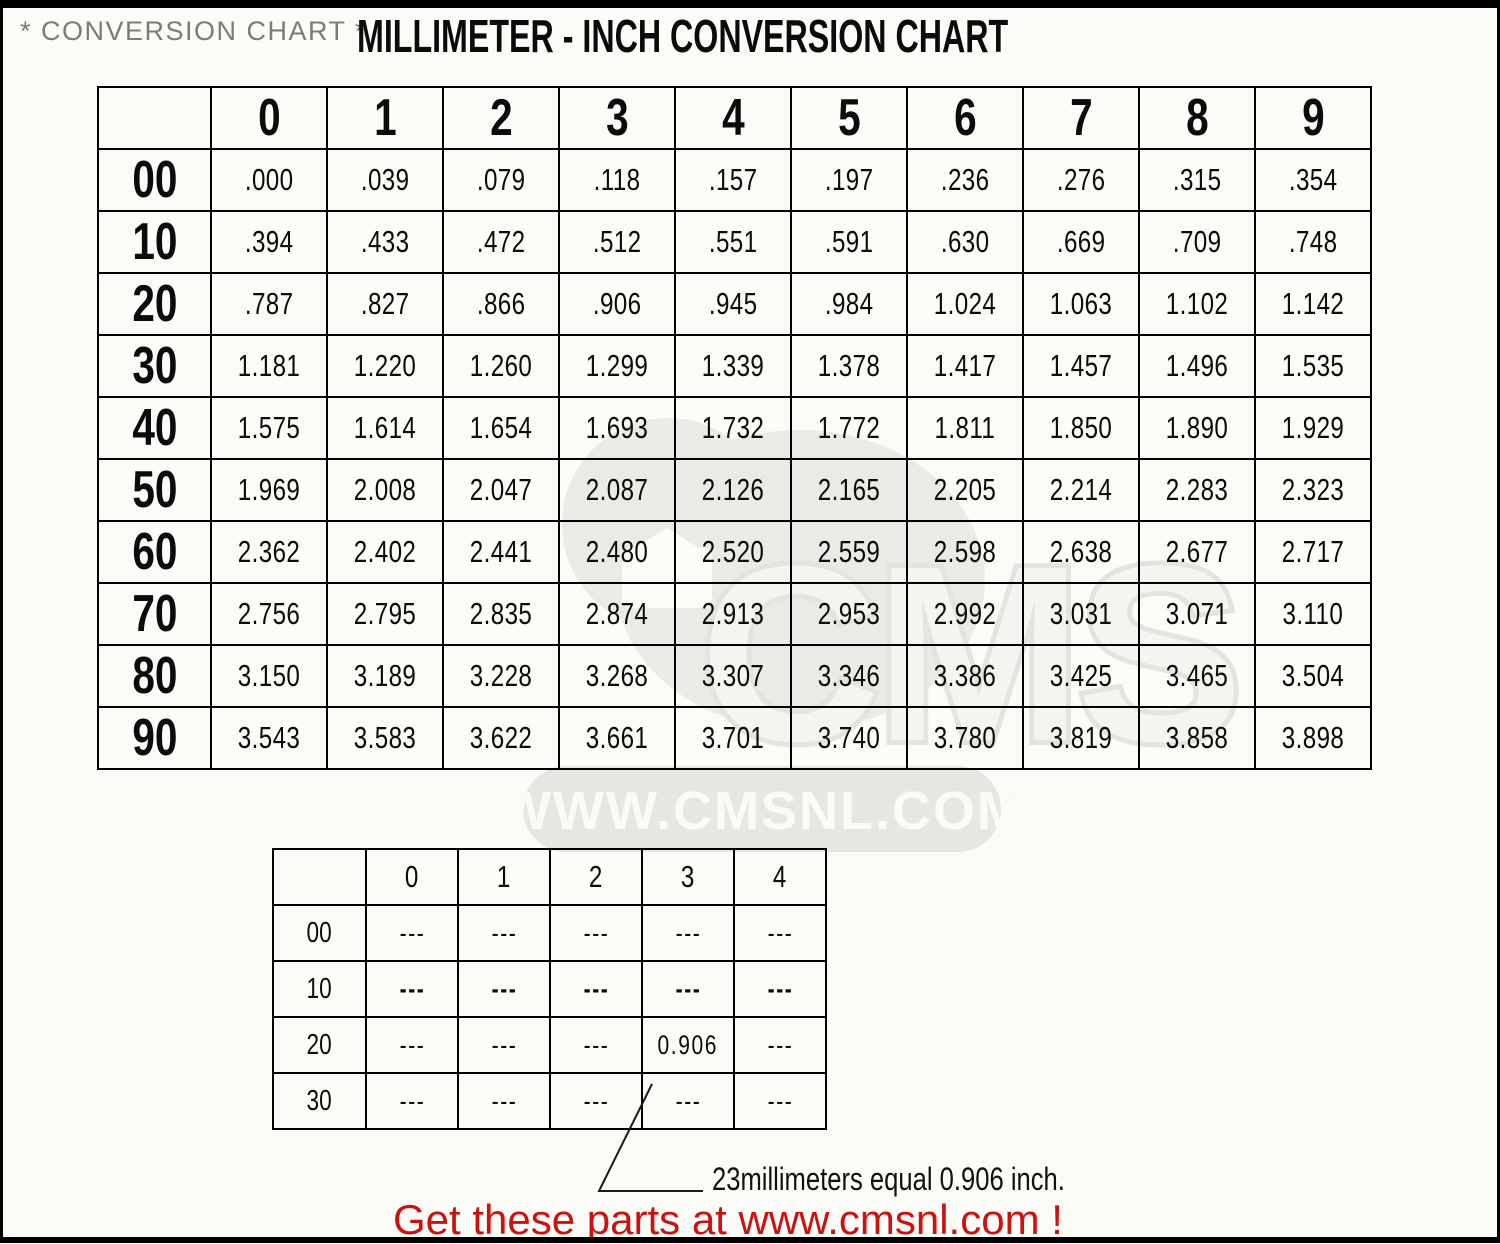 The image size is (1500, 1244). I want to click on value-cell: 2.323, so click(1313, 490).